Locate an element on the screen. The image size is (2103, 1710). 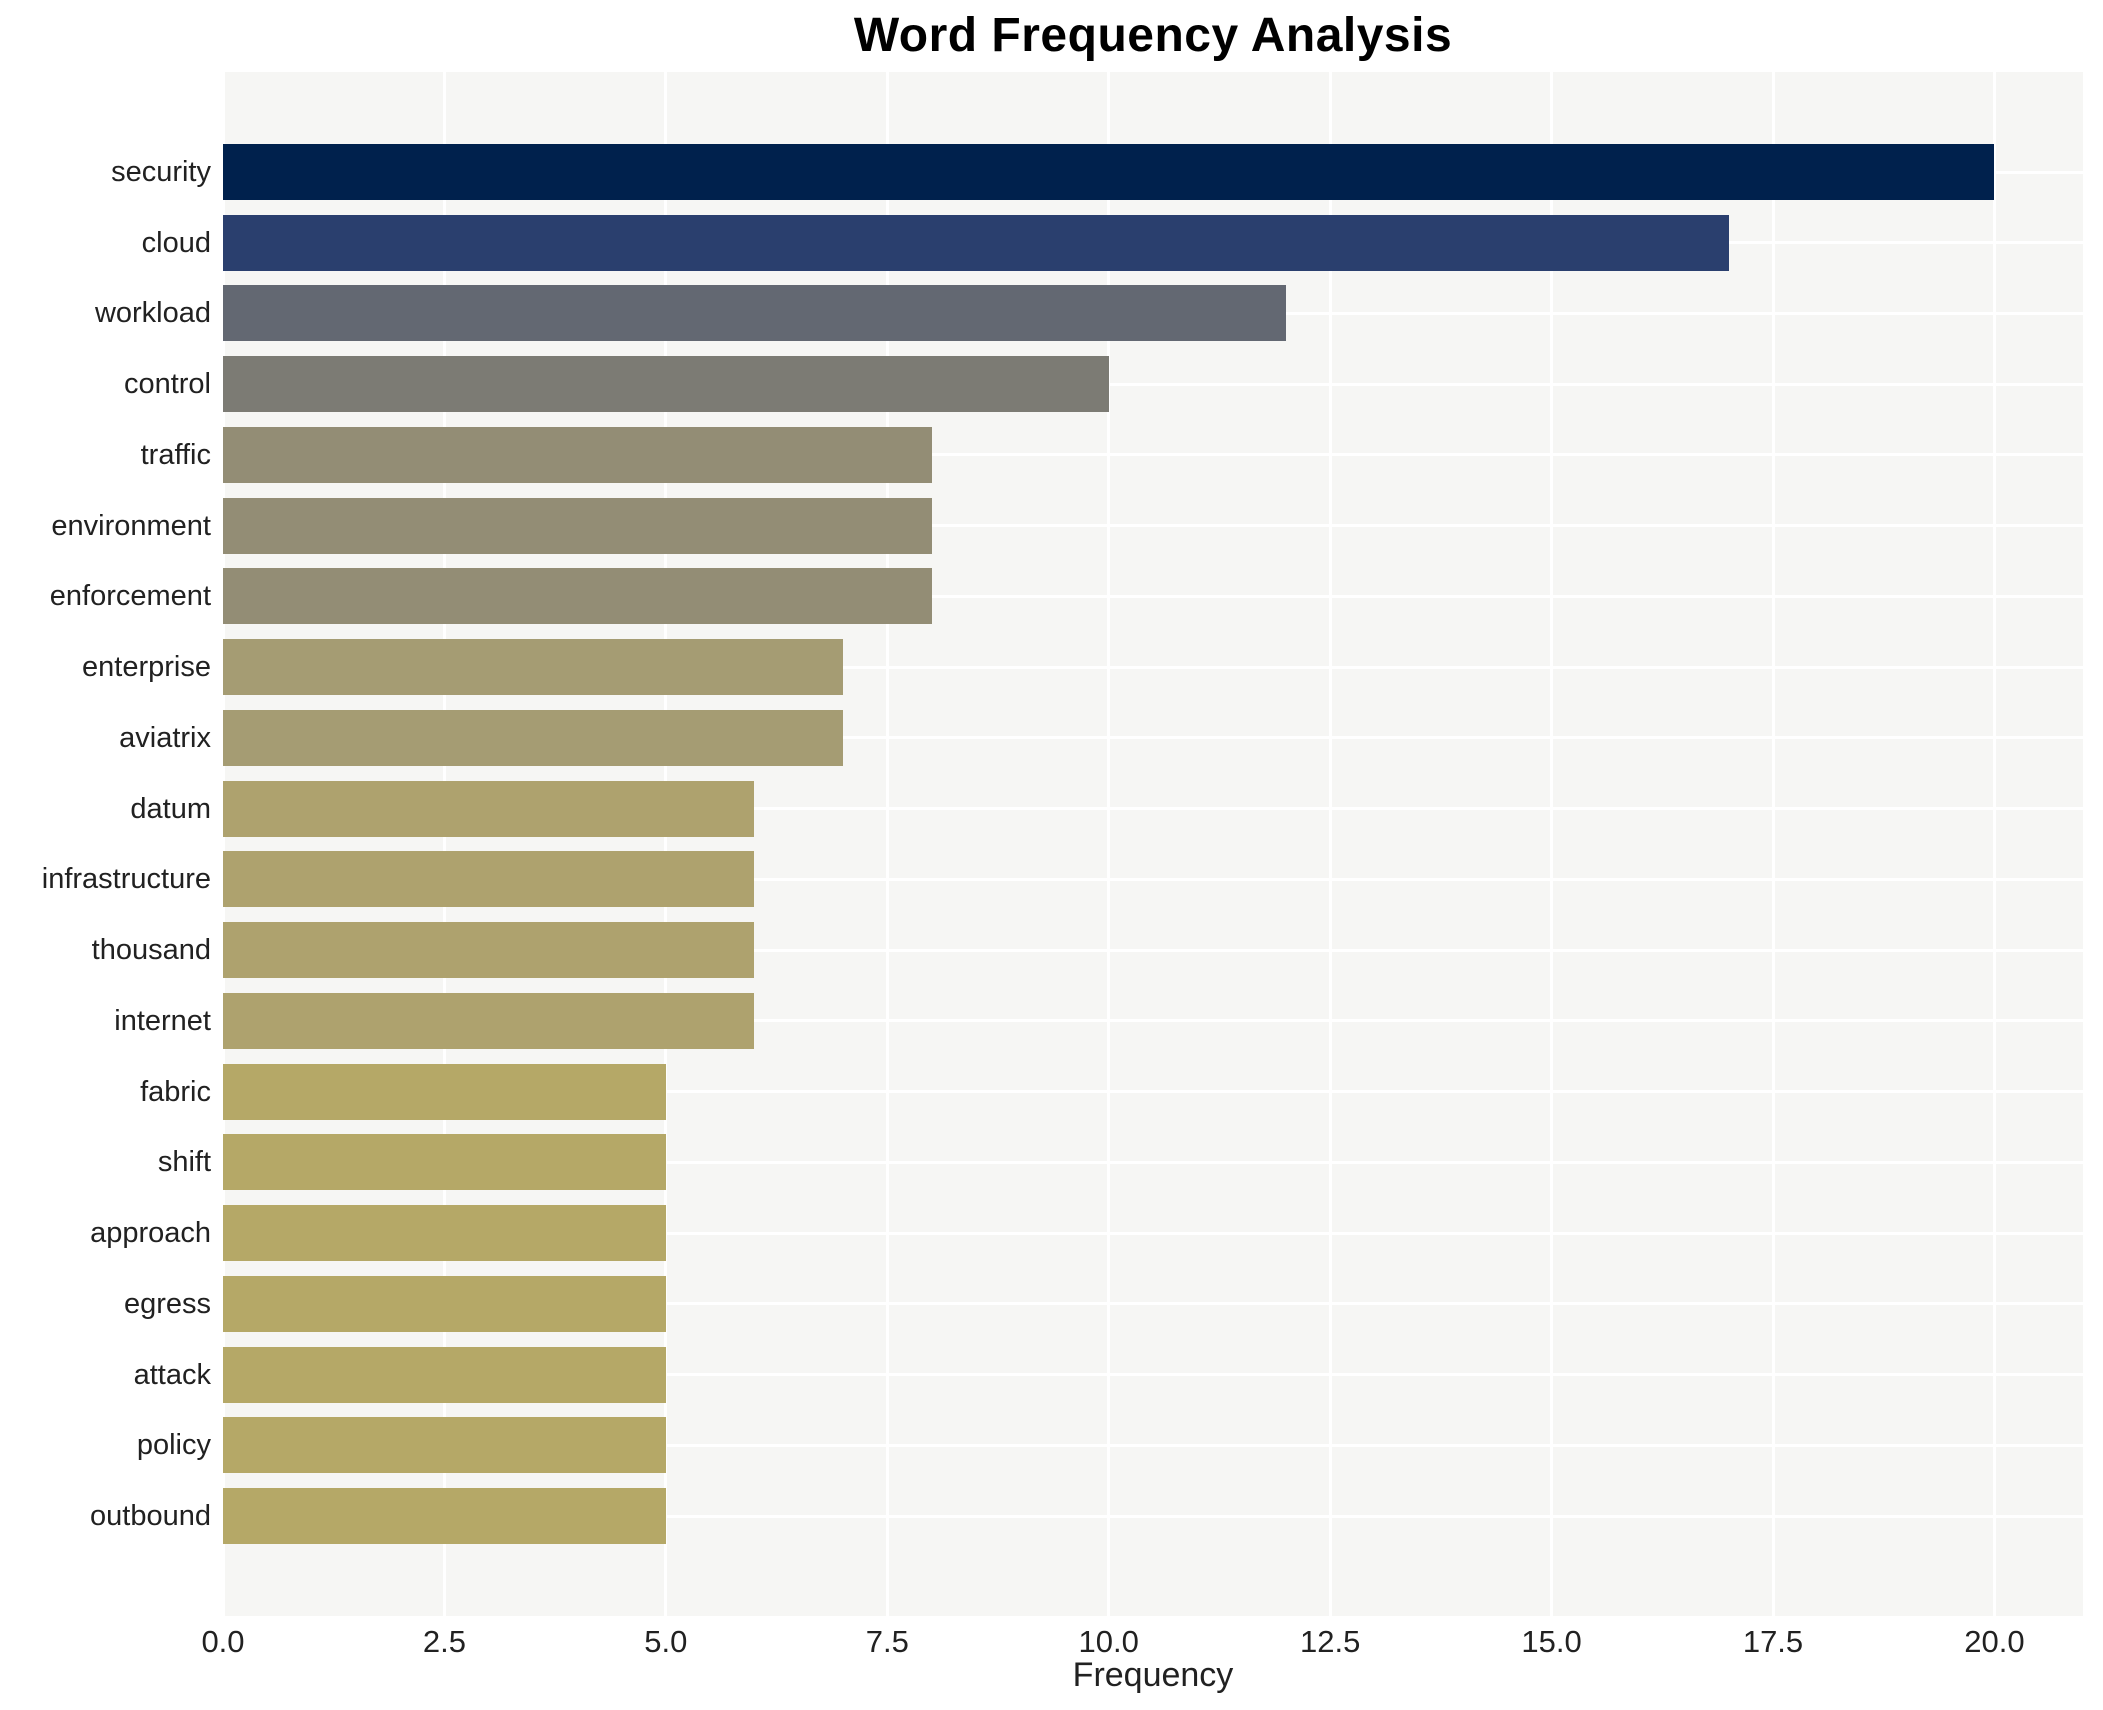
bar-thousand is located at coordinates (489, 950).